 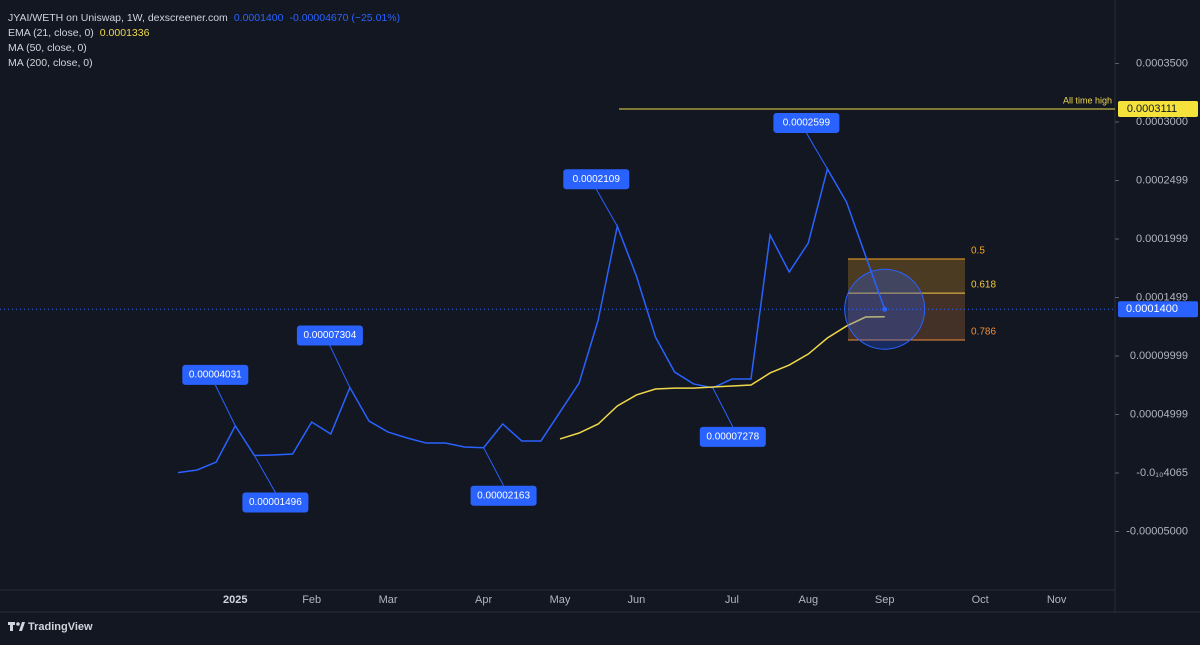 I want to click on ath-text: All time high, so click(x=1087, y=100).